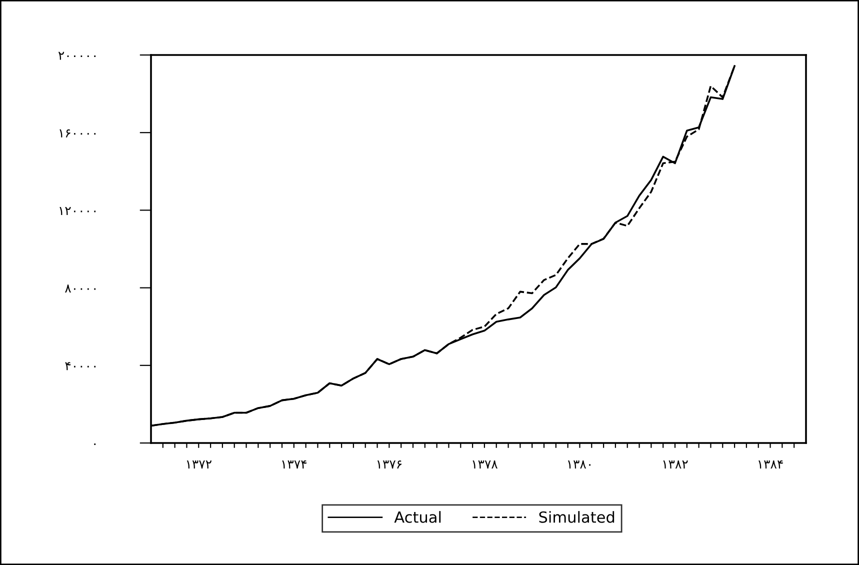 This screenshot has width=859, height=565. I want to click on x-tick-label: ۱۳۸۲, so click(675, 464).